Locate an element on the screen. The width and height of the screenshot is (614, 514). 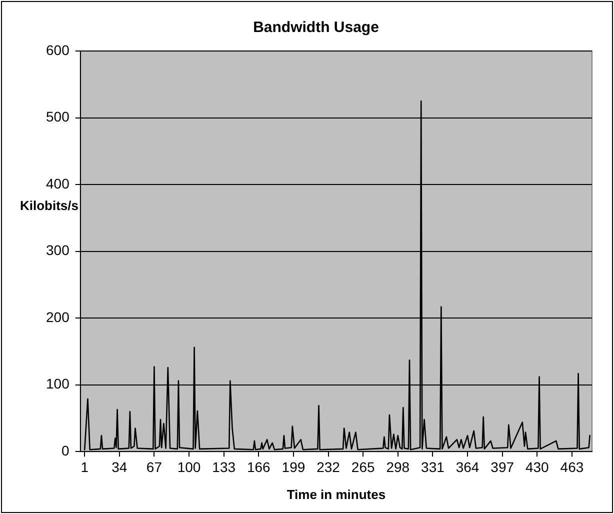
x-tick-label: 463 is located at coordinates (572, 466).